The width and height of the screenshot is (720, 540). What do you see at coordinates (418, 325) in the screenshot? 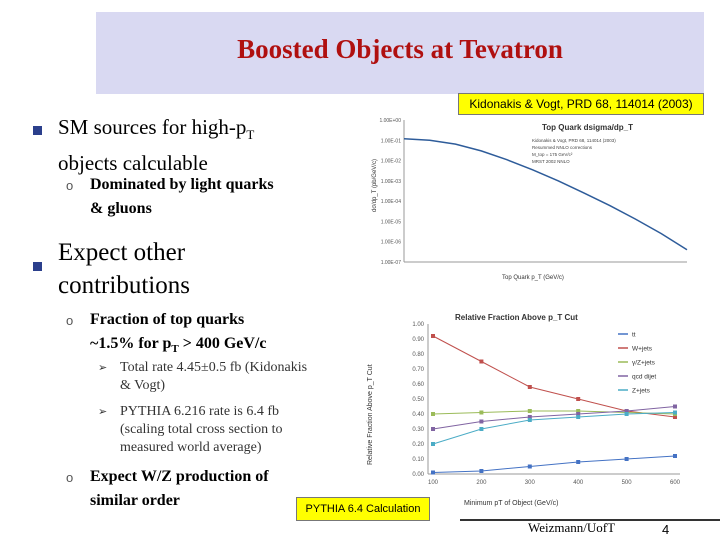
I see `chart2-ytick-label: 1.00` at bounding box center [418, 325].